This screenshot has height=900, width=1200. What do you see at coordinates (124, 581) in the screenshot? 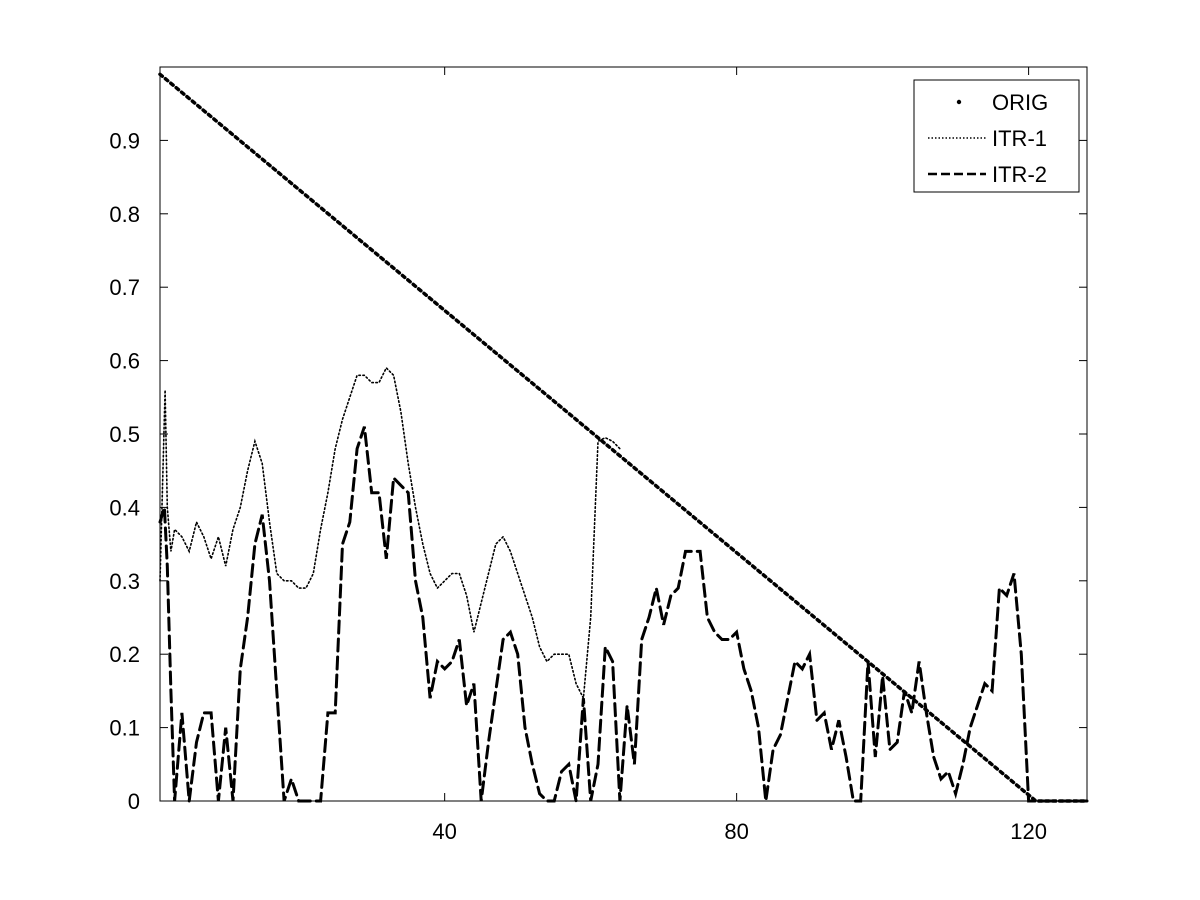
I see `y-tick-label: 0.3` at bounding box center [124, 581].